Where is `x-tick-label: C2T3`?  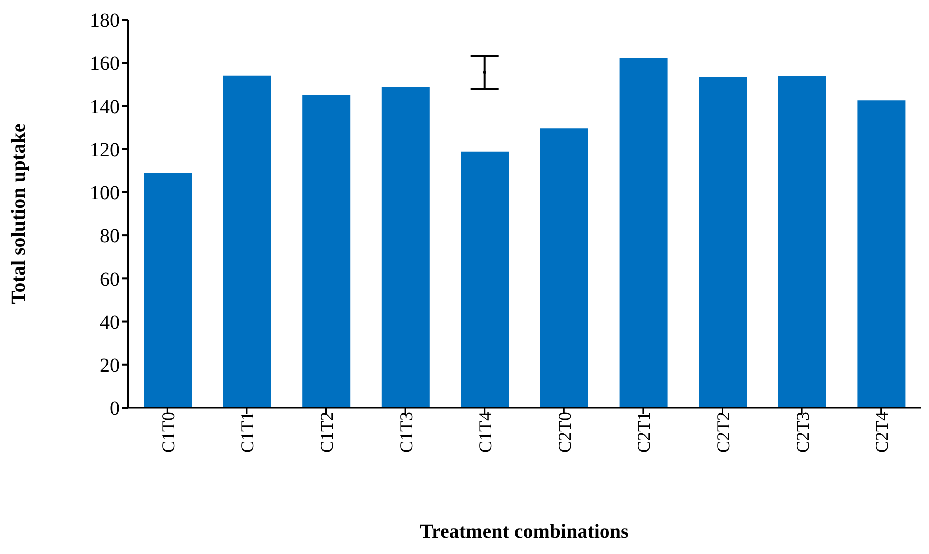 x-tick-label: C2T3 is located at coordinates (802, 433).